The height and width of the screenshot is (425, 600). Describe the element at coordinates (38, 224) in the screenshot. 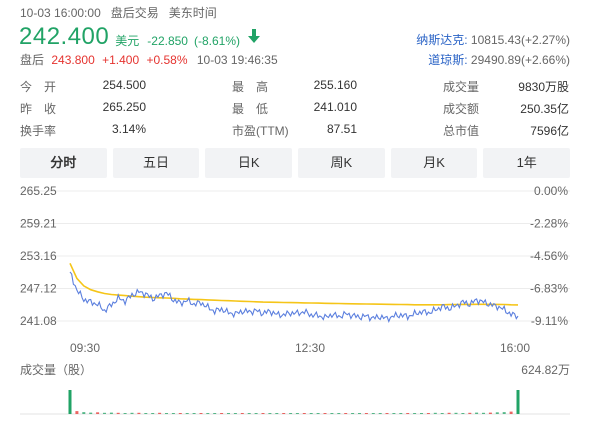

I see `y-tick-label: 259.21` at that location.